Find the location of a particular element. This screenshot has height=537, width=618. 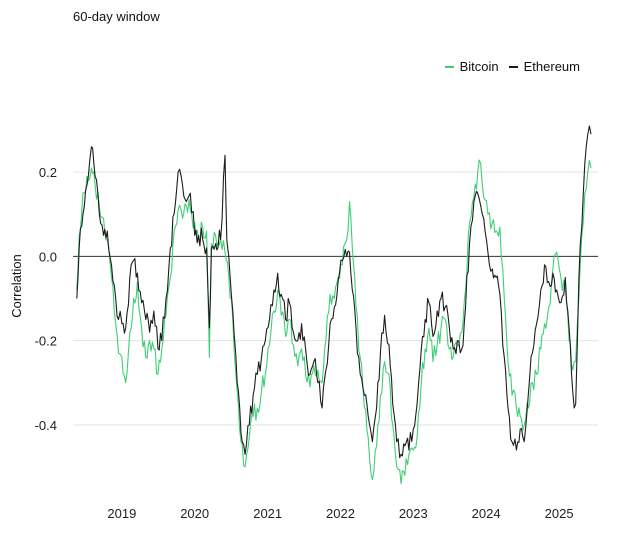

legend-item-ethereum: Ethereum is located at coordinates (544, 66).